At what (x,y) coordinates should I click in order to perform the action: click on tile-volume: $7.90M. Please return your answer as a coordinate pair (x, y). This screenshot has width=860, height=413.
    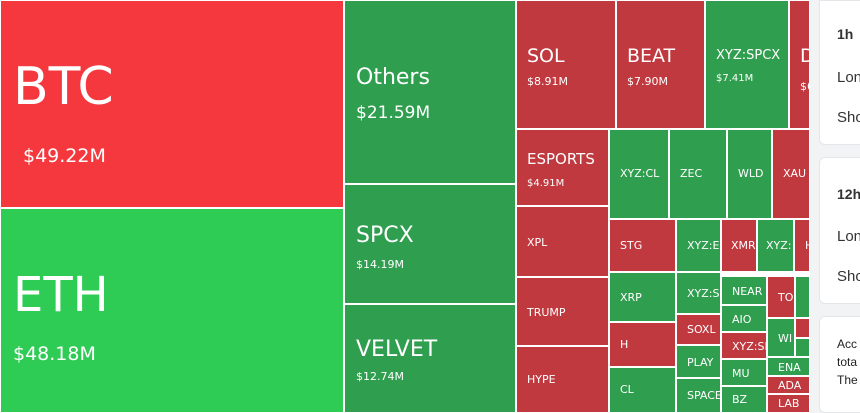
    Looking at the image, I should click on (647, 81).